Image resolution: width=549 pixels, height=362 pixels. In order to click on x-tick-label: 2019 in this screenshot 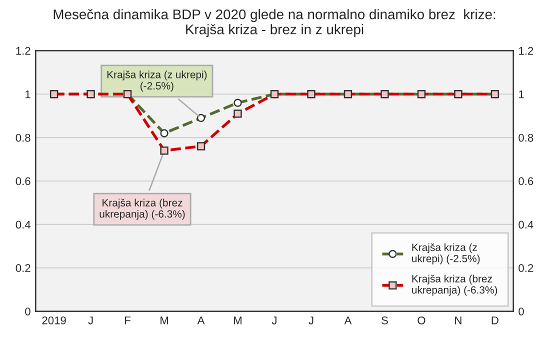, I will do `click(54, 320)`.